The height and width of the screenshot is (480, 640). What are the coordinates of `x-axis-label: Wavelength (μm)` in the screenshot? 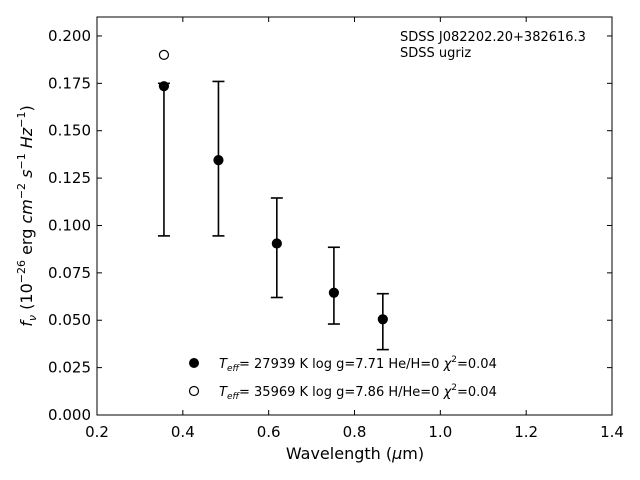 It's located at (355, 453).